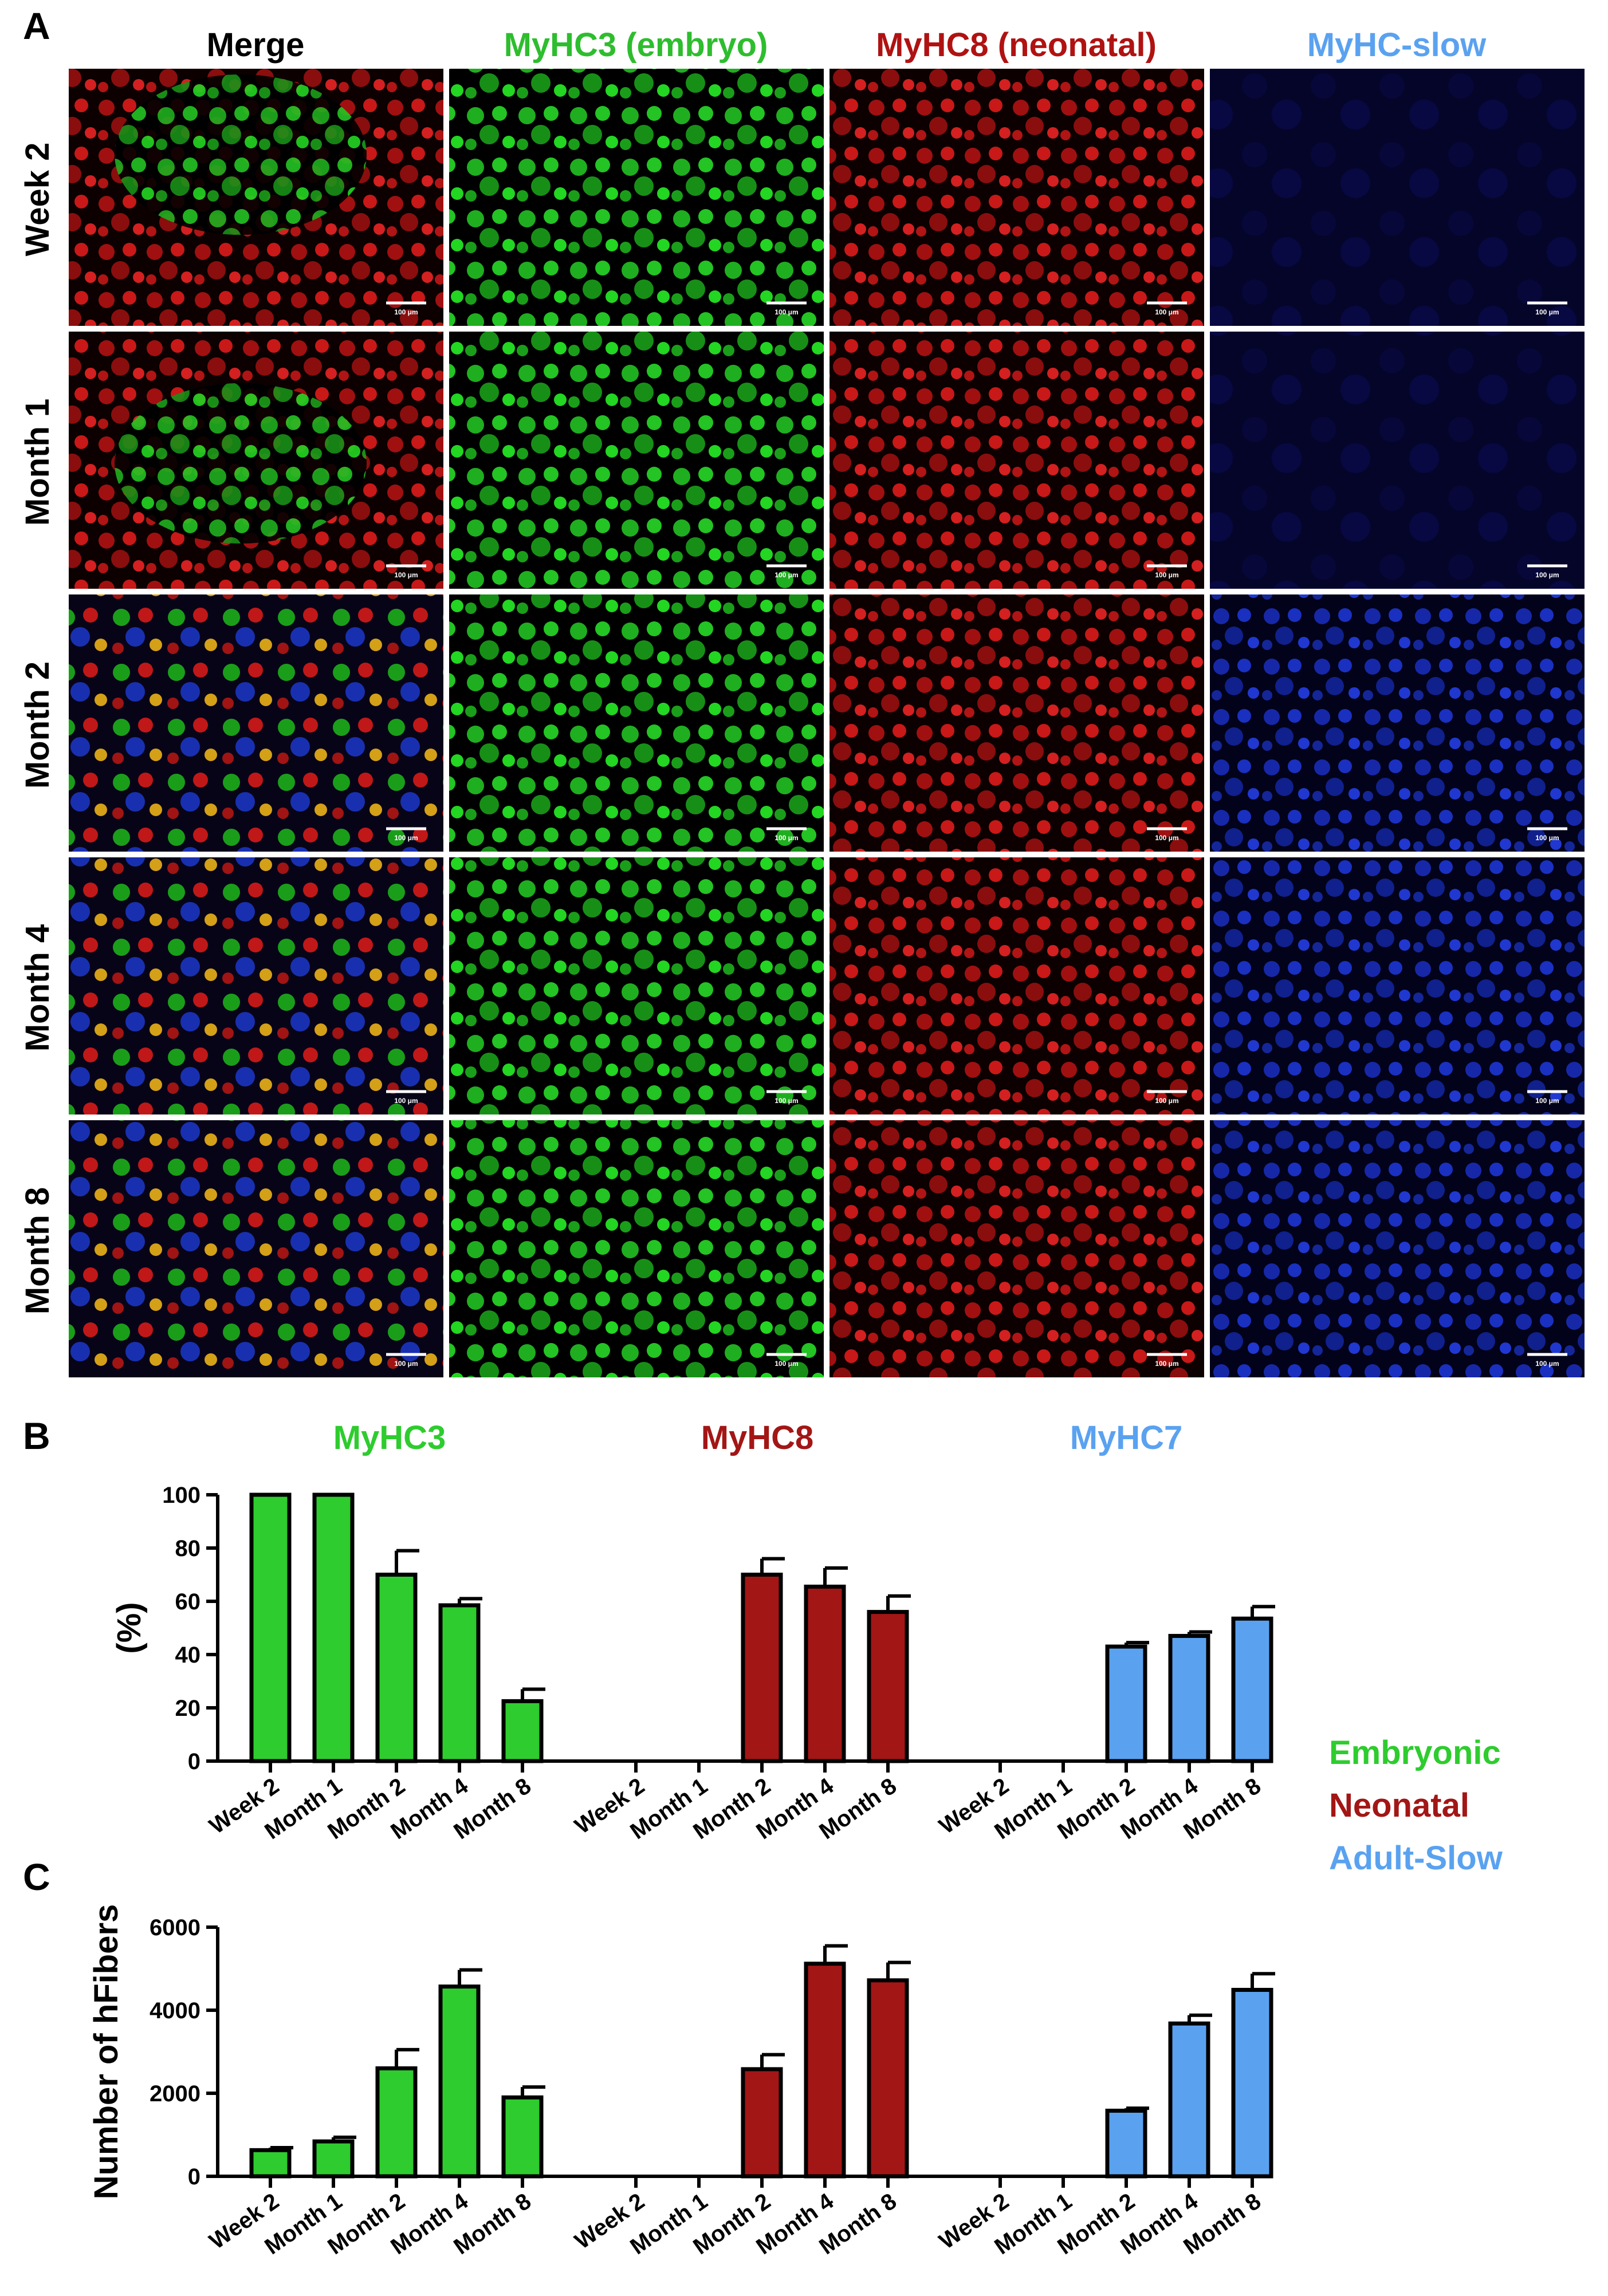  I want to click on y-axis-title: (%), so click(129, 1627).